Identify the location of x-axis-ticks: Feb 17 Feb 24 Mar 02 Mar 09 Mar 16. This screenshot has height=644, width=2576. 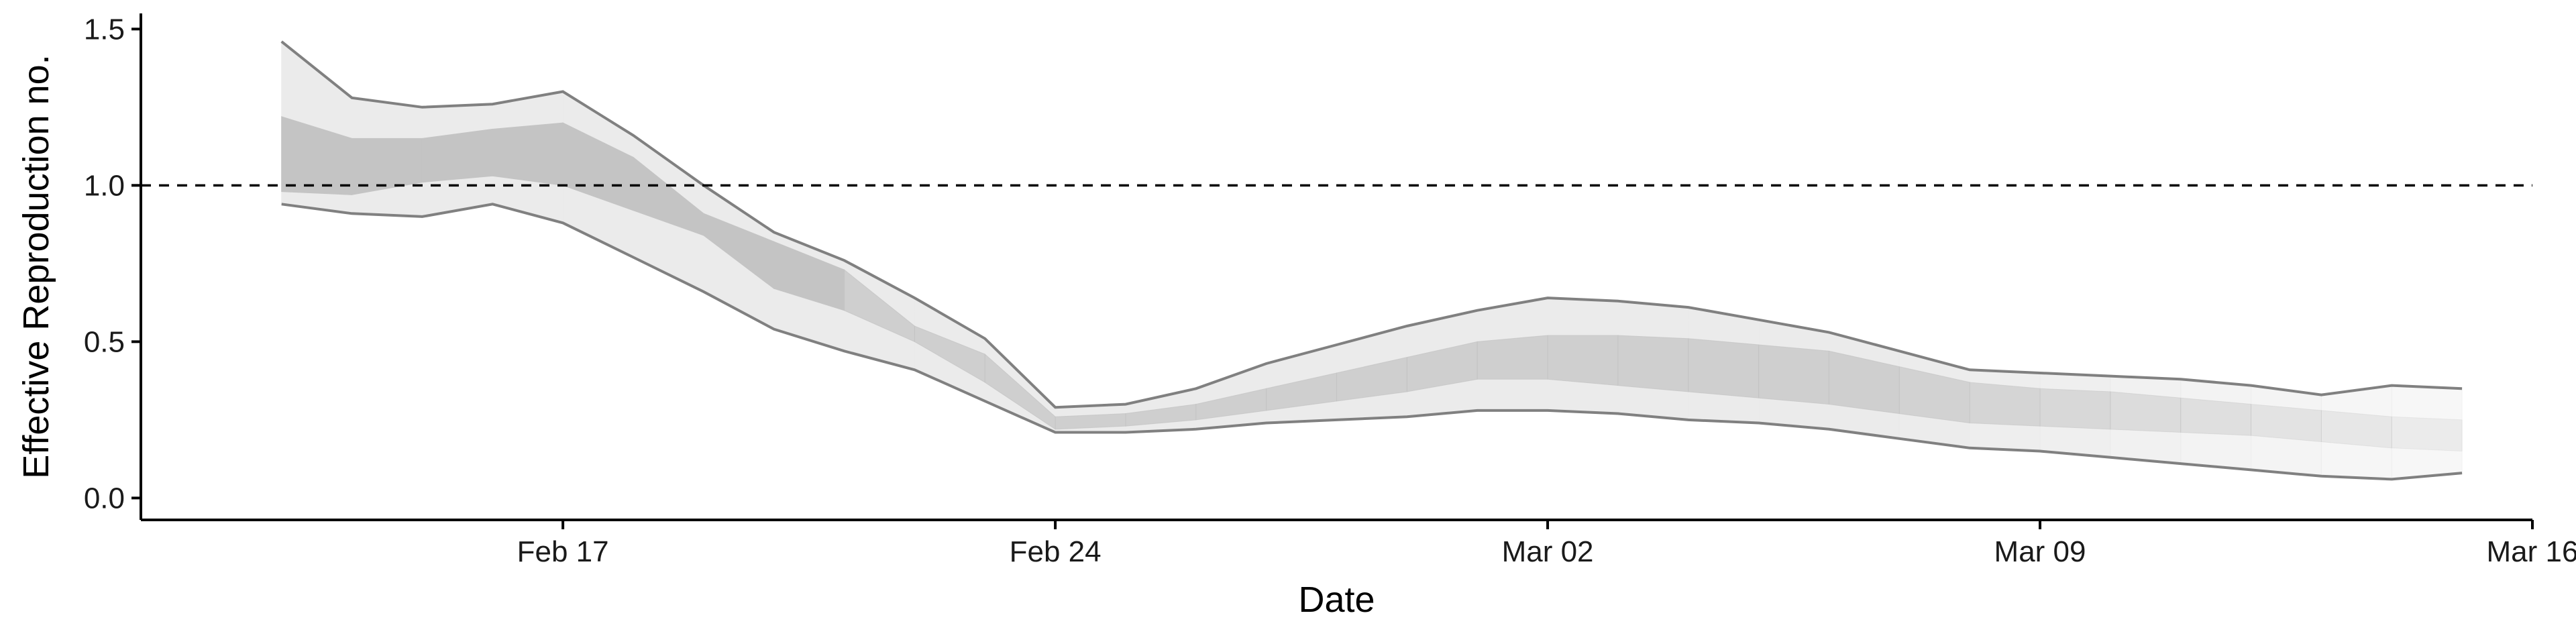
(1546, 544).